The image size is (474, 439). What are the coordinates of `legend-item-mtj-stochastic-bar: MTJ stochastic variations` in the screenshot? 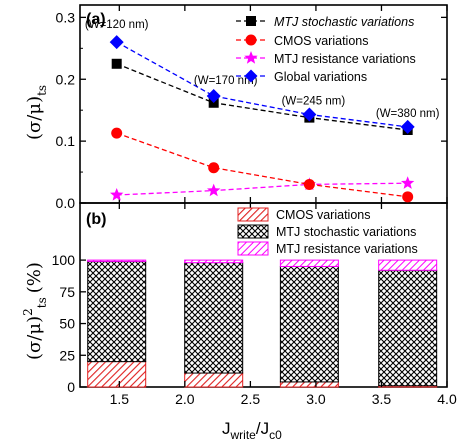 It's located at (326, 231).